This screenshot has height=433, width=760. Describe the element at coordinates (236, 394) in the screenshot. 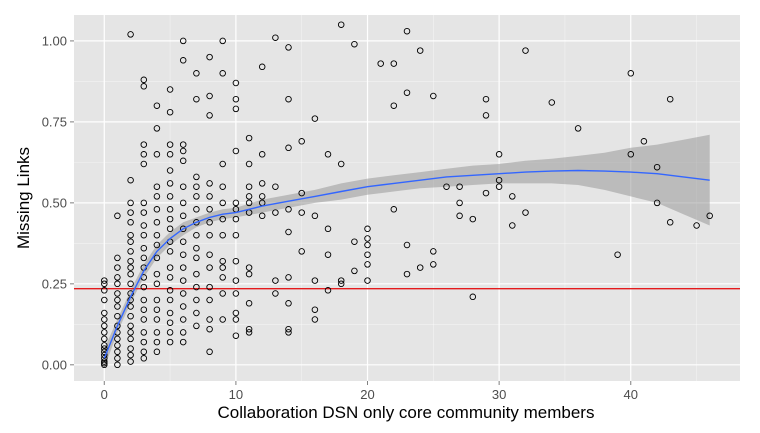

I see `x-tick-label: 10` at that location.